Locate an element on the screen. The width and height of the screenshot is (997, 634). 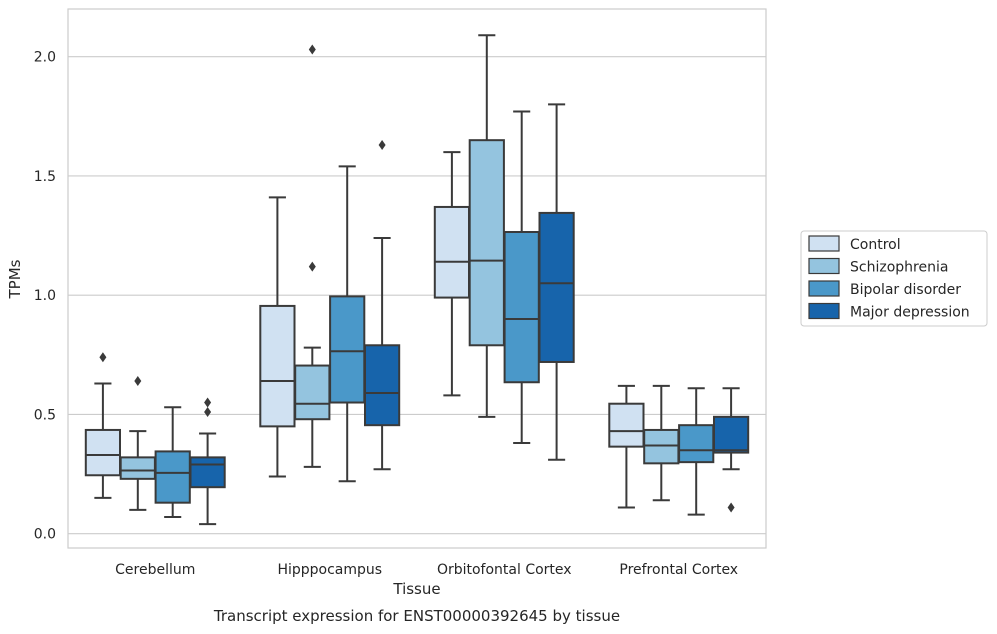
y-axis-ticks: 0.0 0.5 1.0 1.5 2.0 is located at coordinates (45, 296).